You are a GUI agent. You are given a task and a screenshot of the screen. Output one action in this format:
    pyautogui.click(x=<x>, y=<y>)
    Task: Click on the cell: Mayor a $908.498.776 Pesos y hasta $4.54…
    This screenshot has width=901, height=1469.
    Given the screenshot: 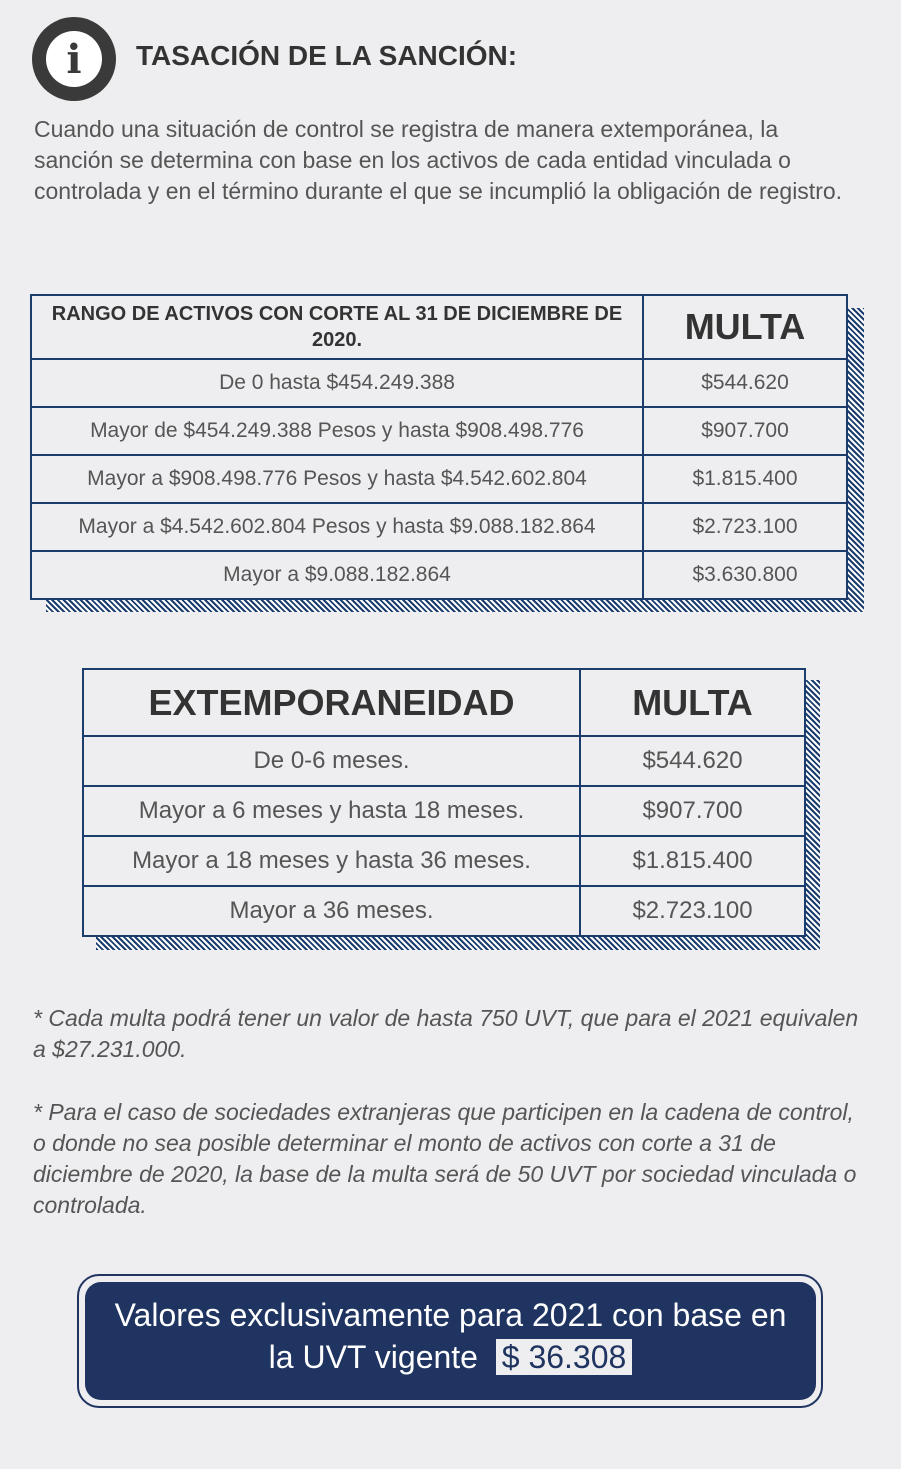 What is the action you would take?
    pyautogui.click(x=337, y=479)
    